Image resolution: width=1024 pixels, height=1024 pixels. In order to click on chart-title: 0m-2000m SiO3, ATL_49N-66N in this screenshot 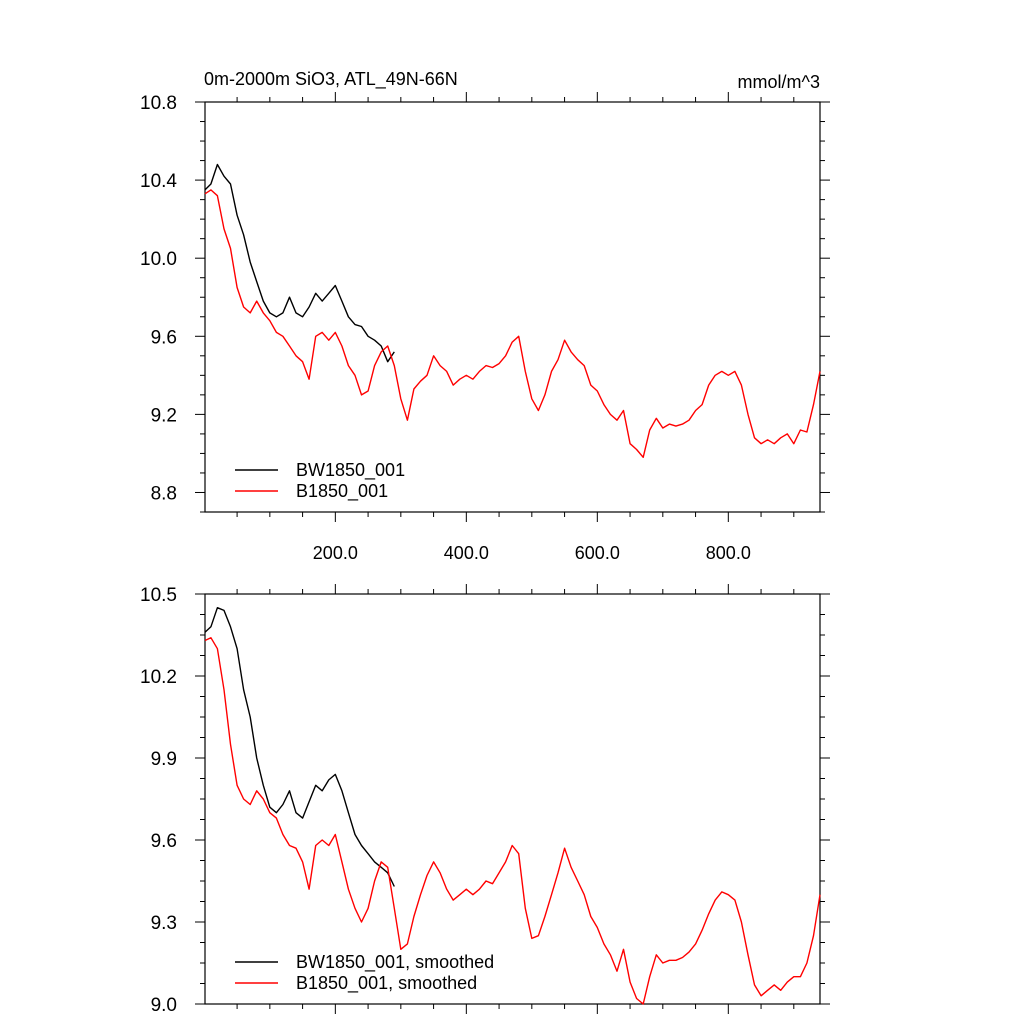, I will do `click(331, 79)`.